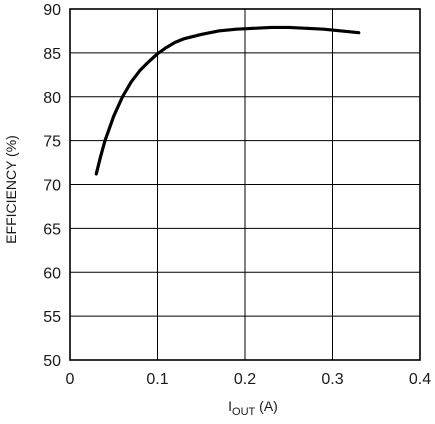 The image size is (435, 424). Describe the element at coordinates (52, 361) in the screenshot. I see `y-tick-label: 50` at that location.